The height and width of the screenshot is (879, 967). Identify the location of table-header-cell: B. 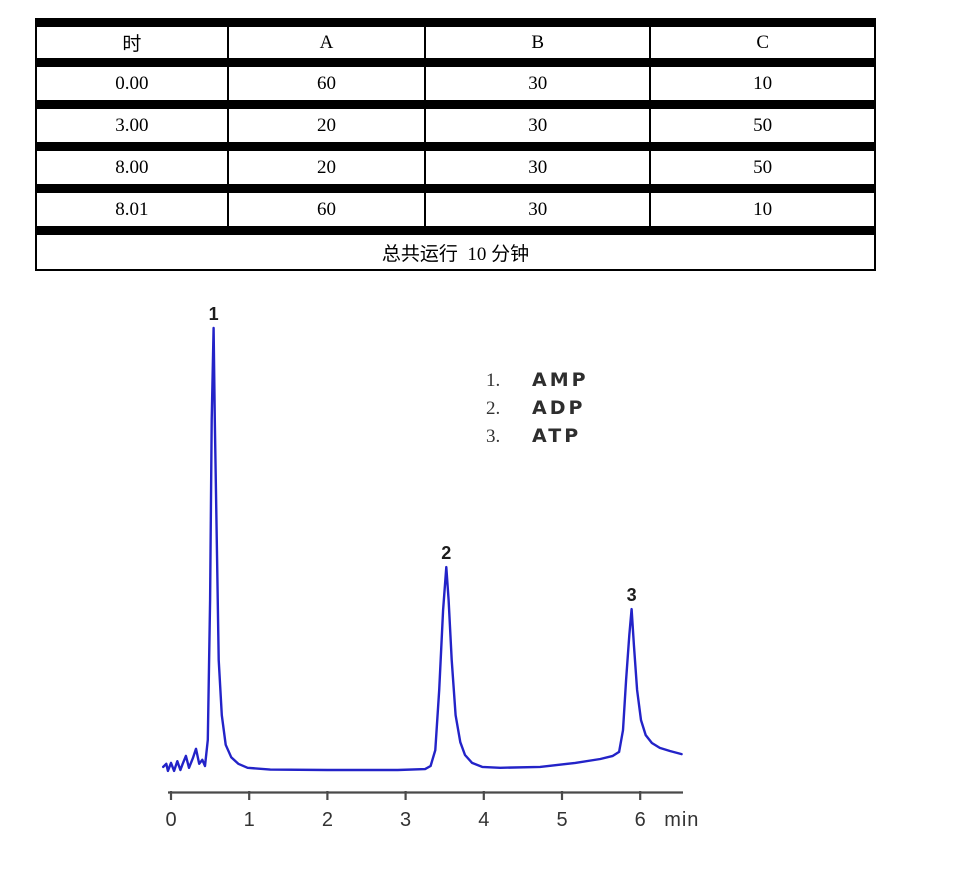
(539, 42).